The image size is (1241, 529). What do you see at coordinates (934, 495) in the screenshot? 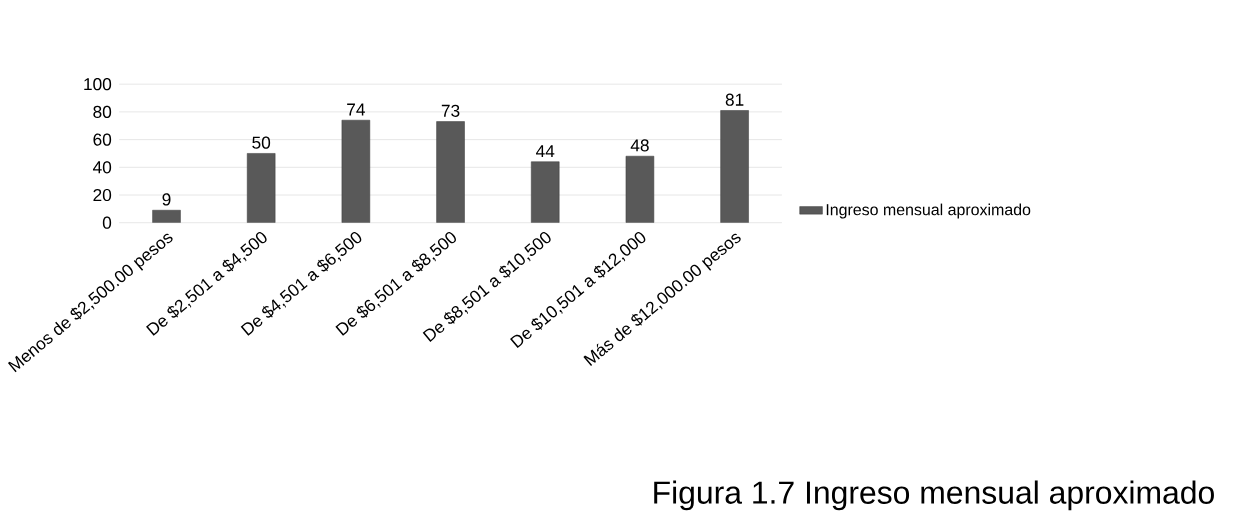
I see `text: Figura 1.7 Ingreso mensual aproximado` at bounding box center [934, 495].